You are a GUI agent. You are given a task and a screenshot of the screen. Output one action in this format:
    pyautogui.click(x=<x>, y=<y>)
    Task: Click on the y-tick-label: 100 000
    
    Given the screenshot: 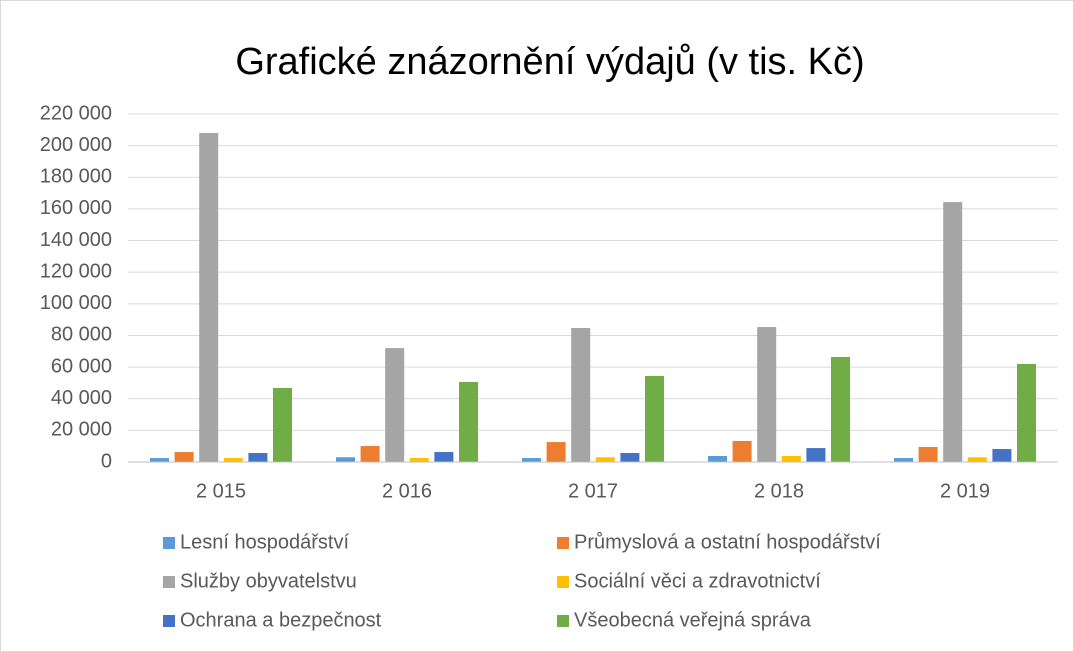 What is the action you would take?
    pyautogui.click(x=76, y=303)
    